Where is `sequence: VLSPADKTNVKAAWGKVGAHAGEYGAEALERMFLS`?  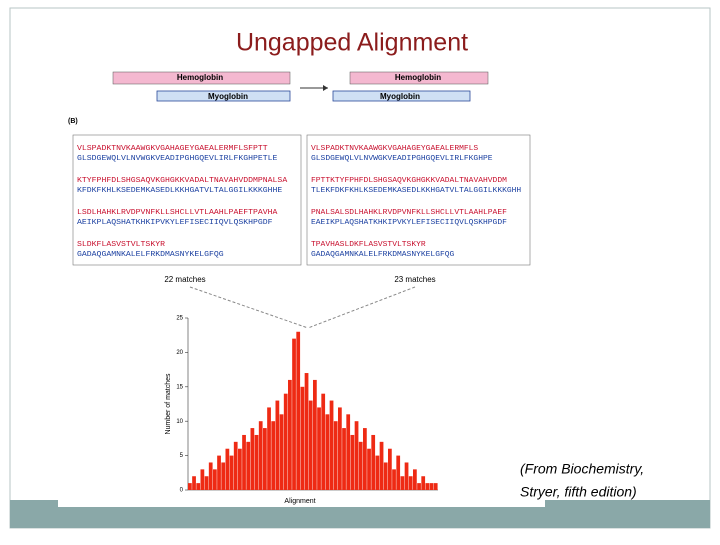 sequence: VLSPADKTNVKAAWGKVGAHAGEYGAEALERMFLS is located at coordinates (394, 149).